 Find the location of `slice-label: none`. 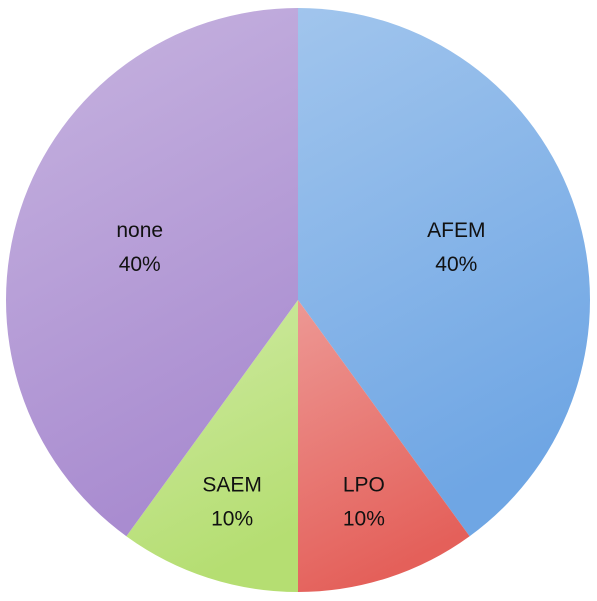

slice-label: none is located at coordinates (139, 230).